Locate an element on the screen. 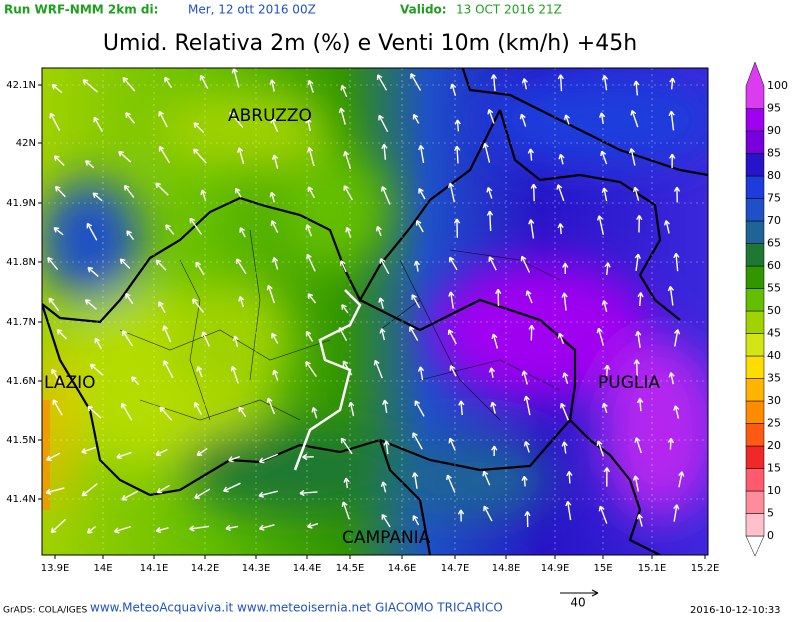 The width and height of the screenshot is (800, 622). colorbar-label: 85 is located at coordinates (774, 153).